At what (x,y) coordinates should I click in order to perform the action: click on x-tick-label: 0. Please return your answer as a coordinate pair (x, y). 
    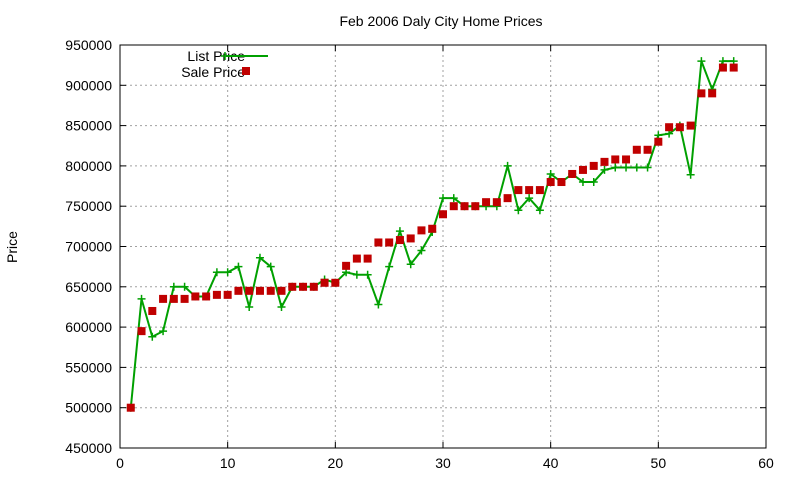
    Looking at the image, I should click on (120, 463).